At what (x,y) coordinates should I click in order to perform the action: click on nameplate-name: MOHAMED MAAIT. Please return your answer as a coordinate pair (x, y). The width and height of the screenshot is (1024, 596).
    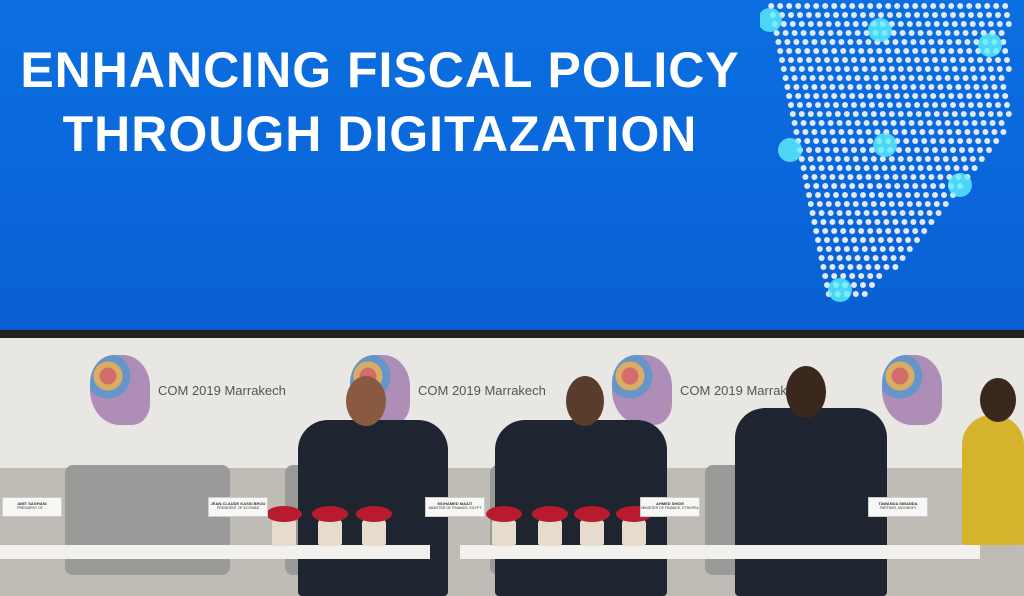
    Looking at the image, I should click on (455, 503).